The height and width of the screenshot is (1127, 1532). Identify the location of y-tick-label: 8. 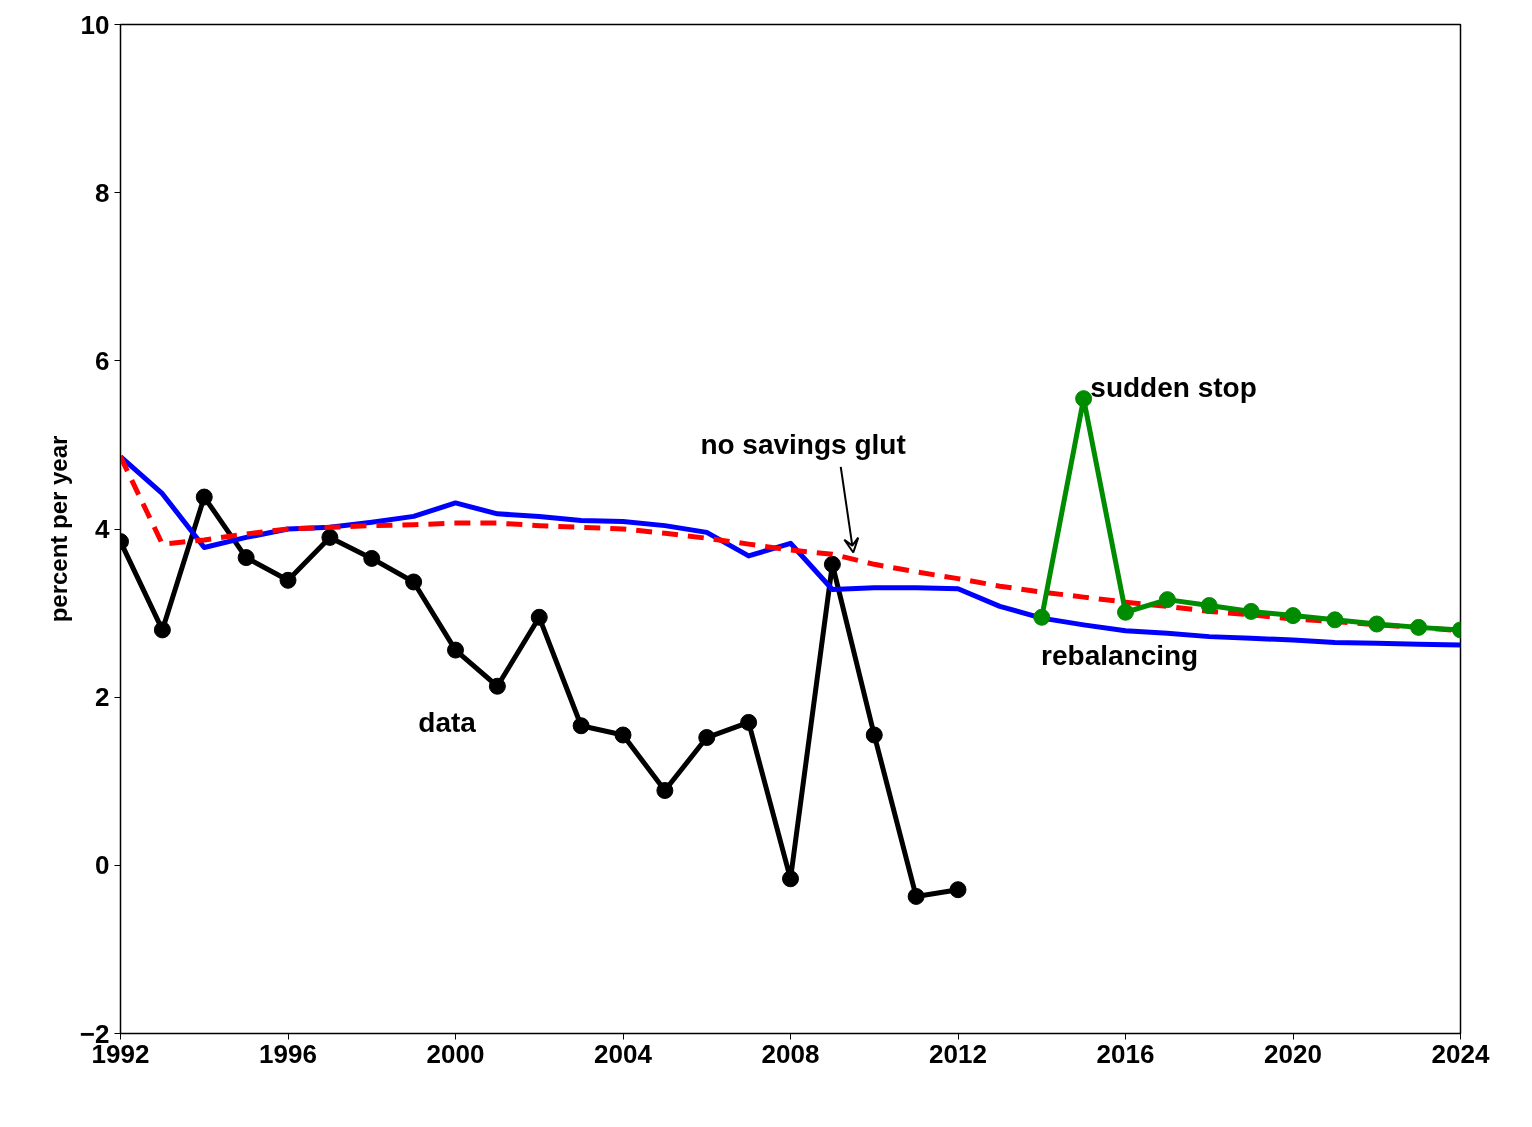
(102, 192).